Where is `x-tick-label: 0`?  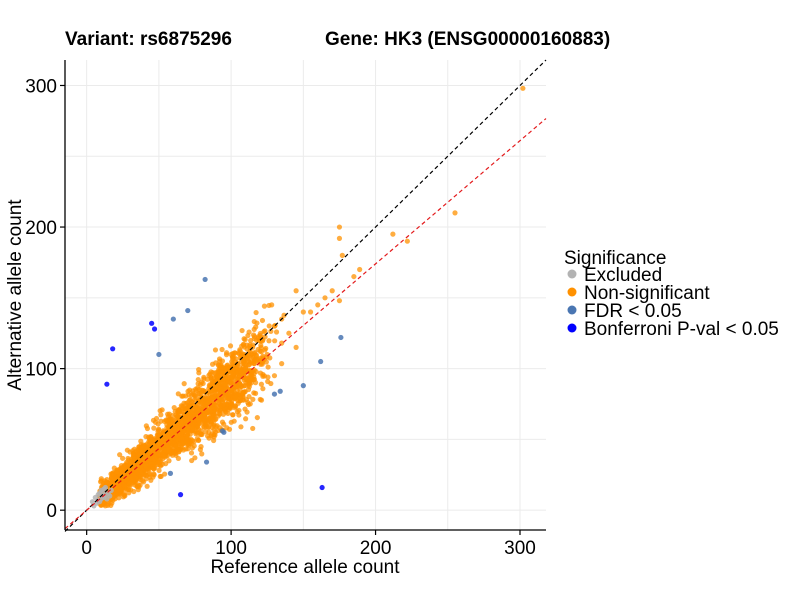 x-tick-label: 0 is located at coordinates (86, 548).